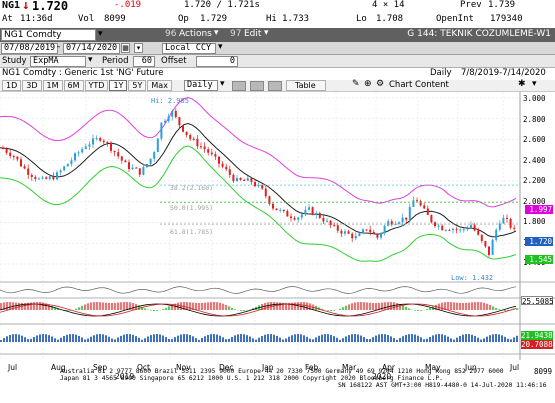 The height and width of the screenshot is (403, 555). What do you see at coordinates (419, 85) in the screenshot?
I see `chart-content-button: Chart Content` at bounding box center [419, 85].